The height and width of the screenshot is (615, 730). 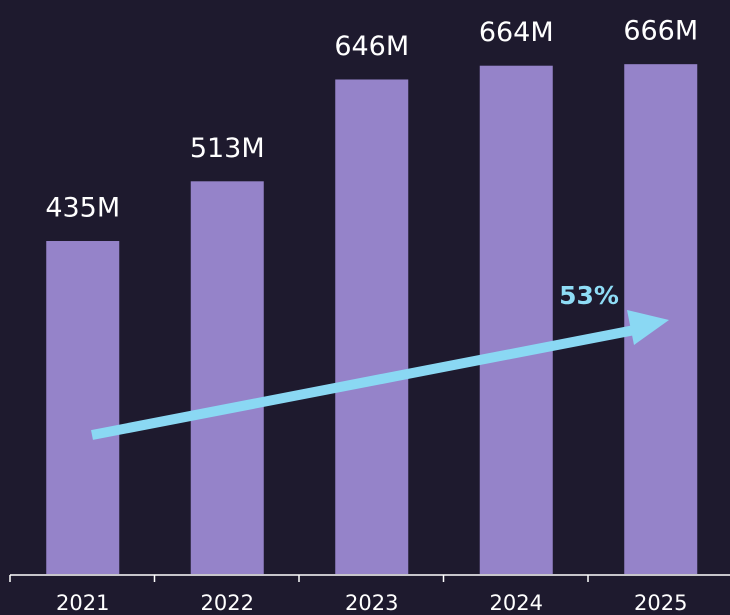 I want to click on value-label: 513M, so click(x=227, y=148).